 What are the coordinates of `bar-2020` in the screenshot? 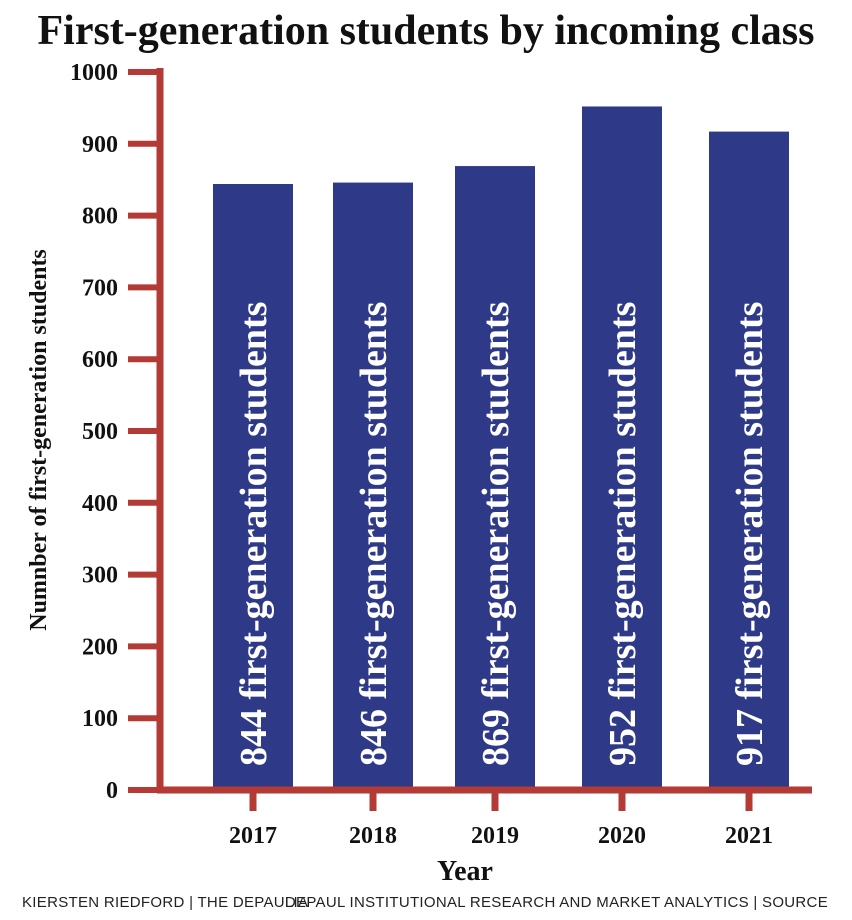 It's located at (622, 448).